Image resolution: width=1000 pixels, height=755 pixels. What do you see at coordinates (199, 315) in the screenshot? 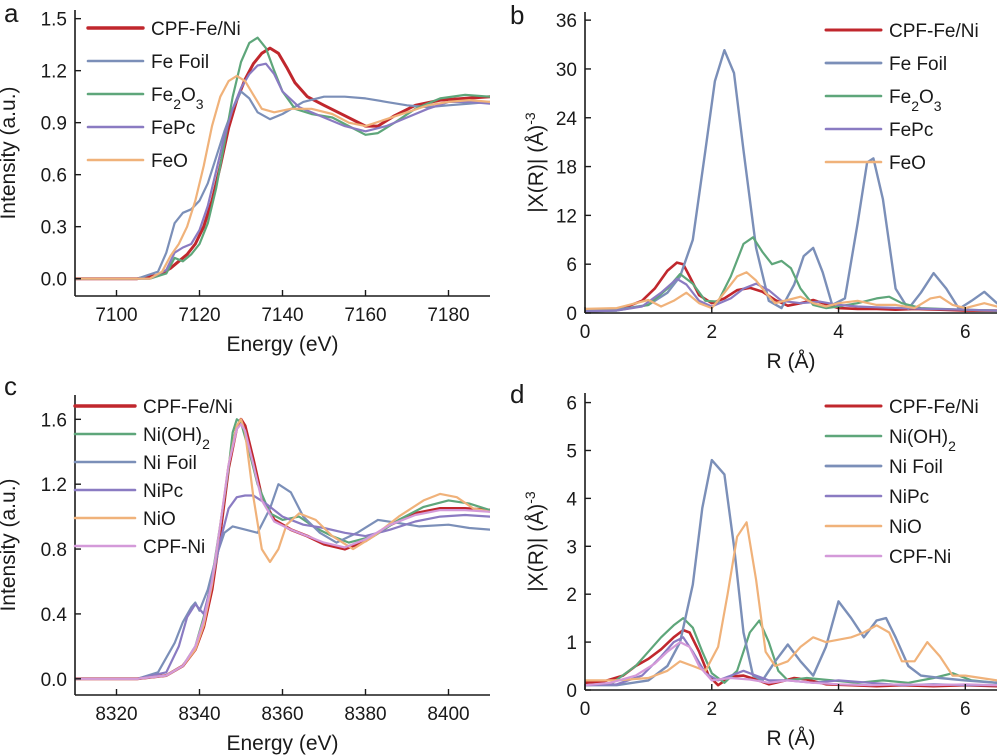
I see `x-tick-label: 7120` at bounding box center [199, 315].